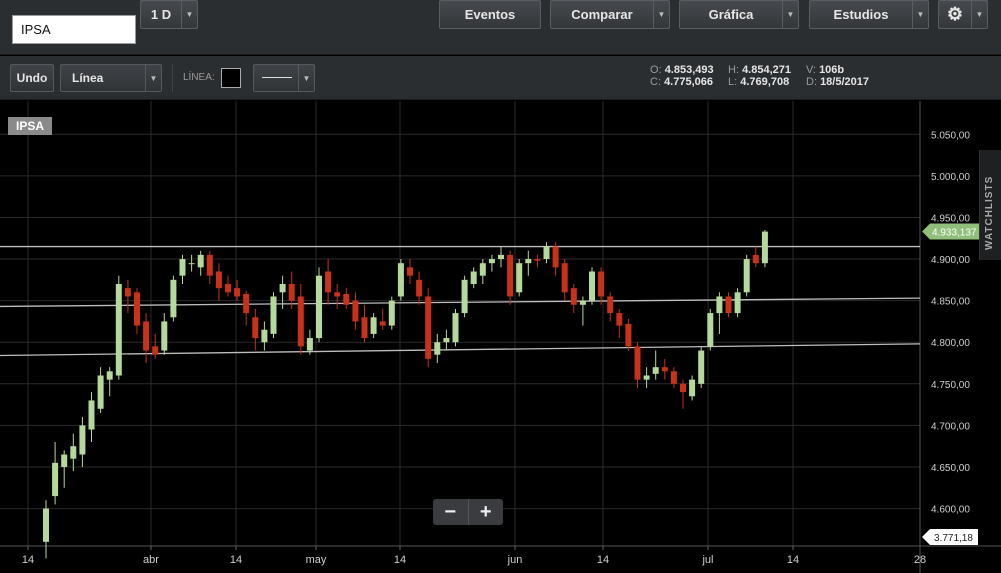 The image size is (1001, 573). I want to click on last-price-label: 4.933,137, so click(954, 232).